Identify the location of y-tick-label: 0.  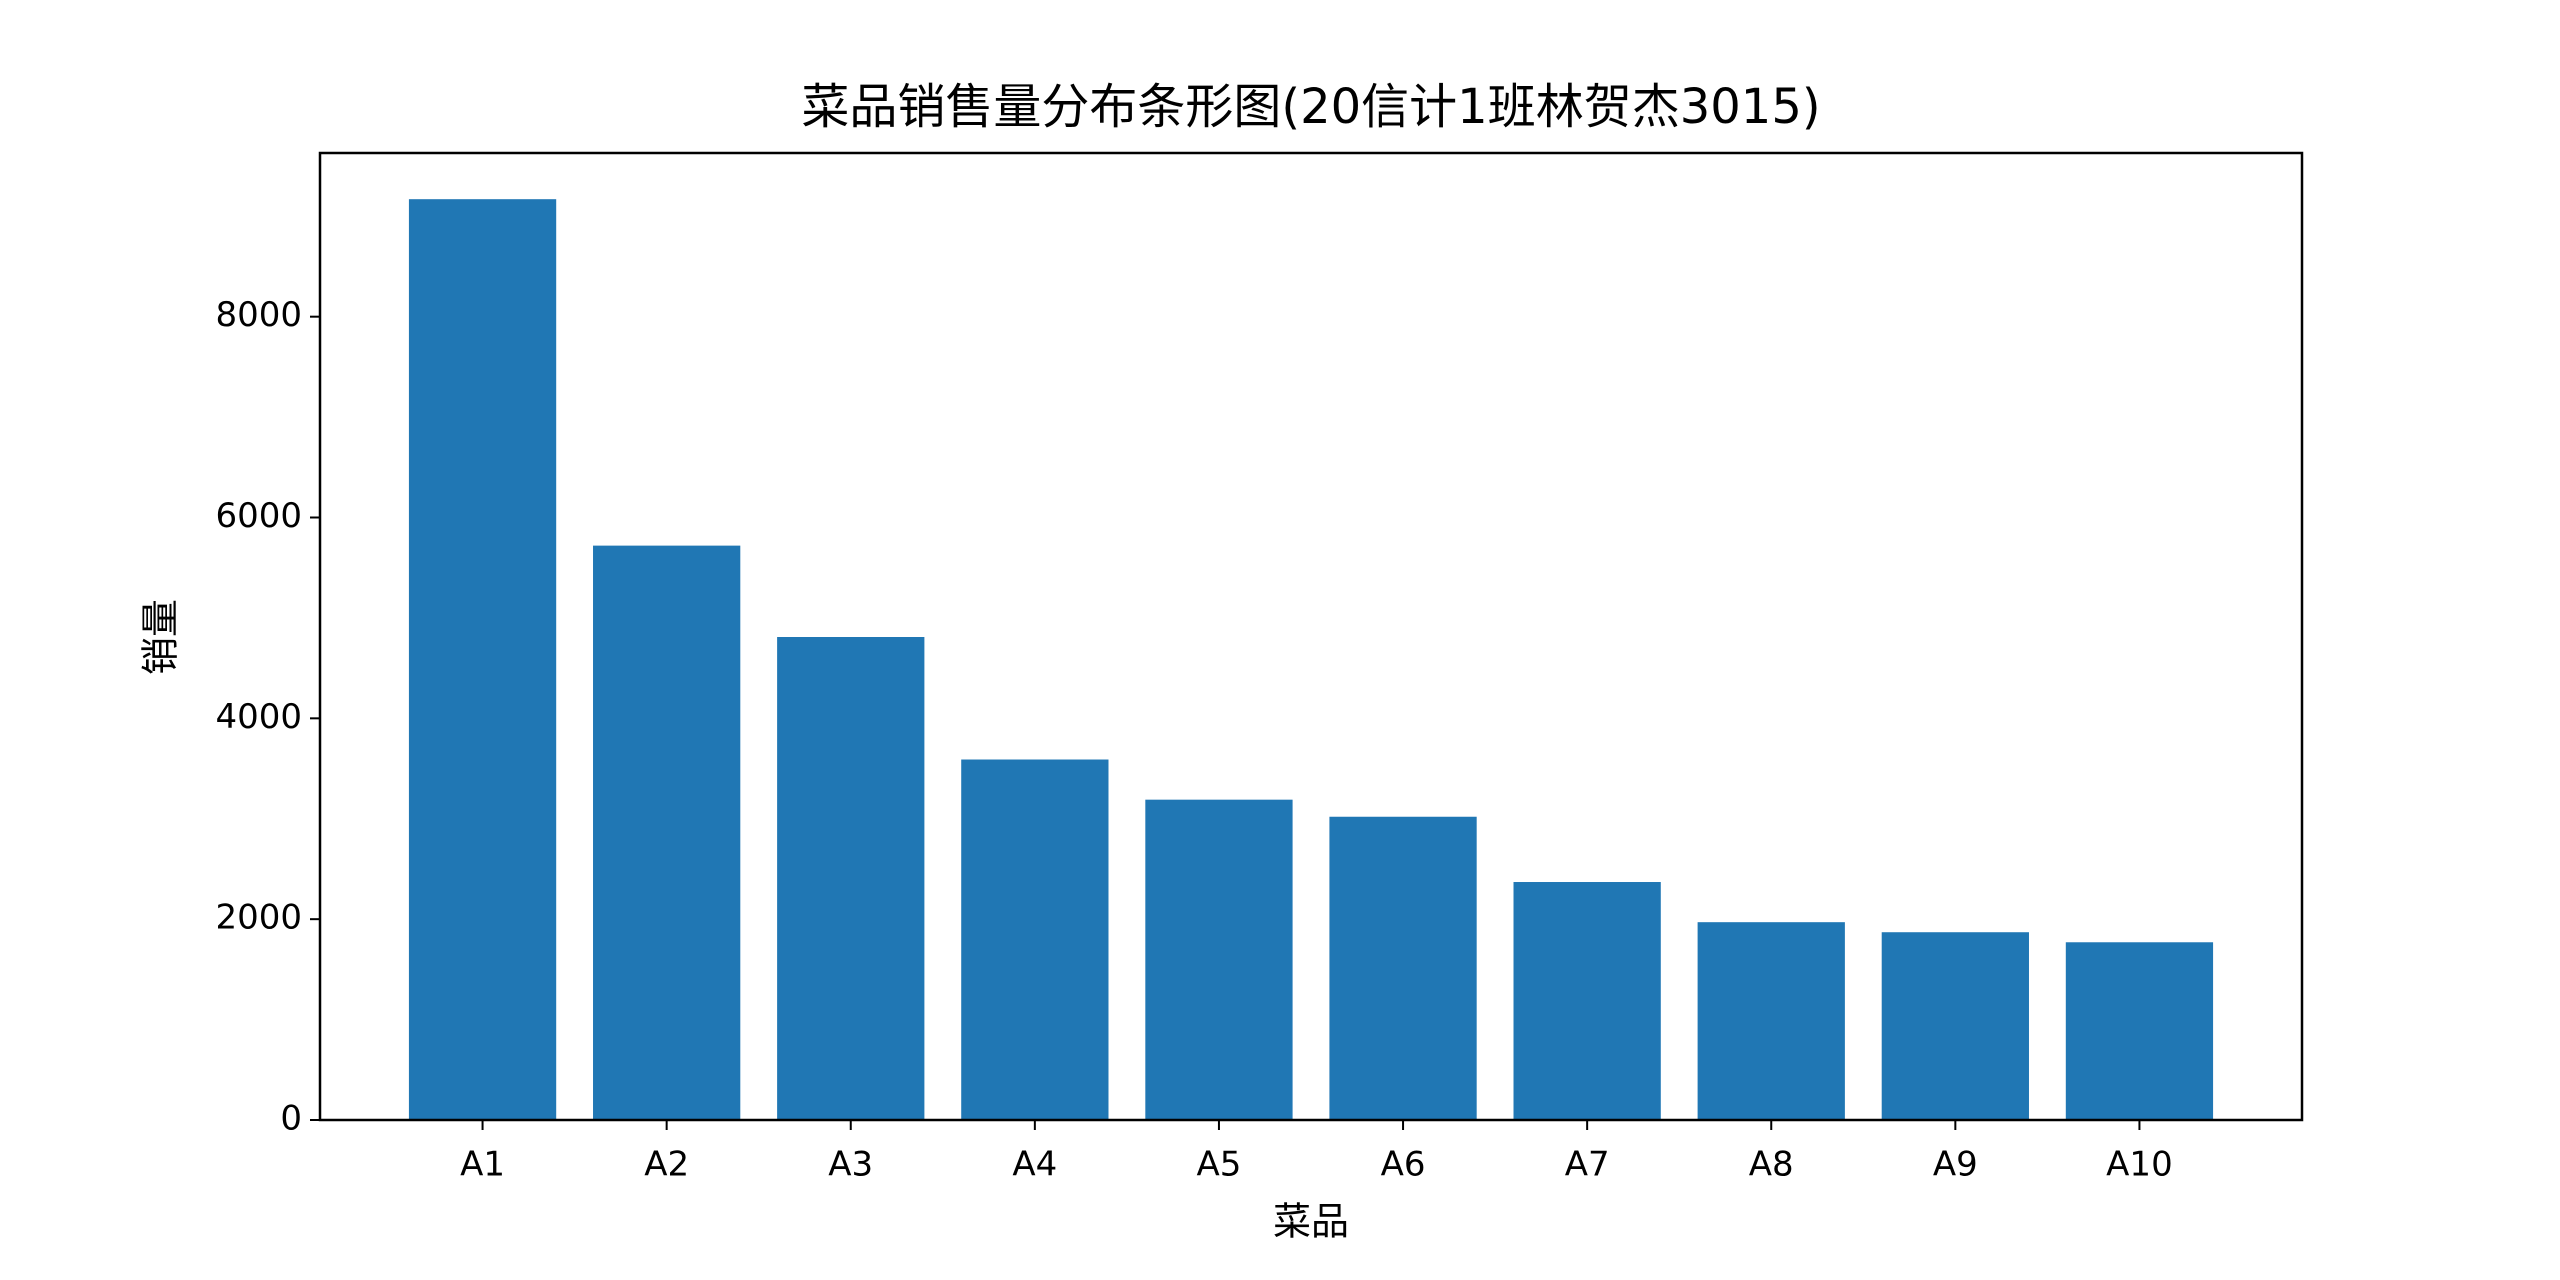
(291, 1119).